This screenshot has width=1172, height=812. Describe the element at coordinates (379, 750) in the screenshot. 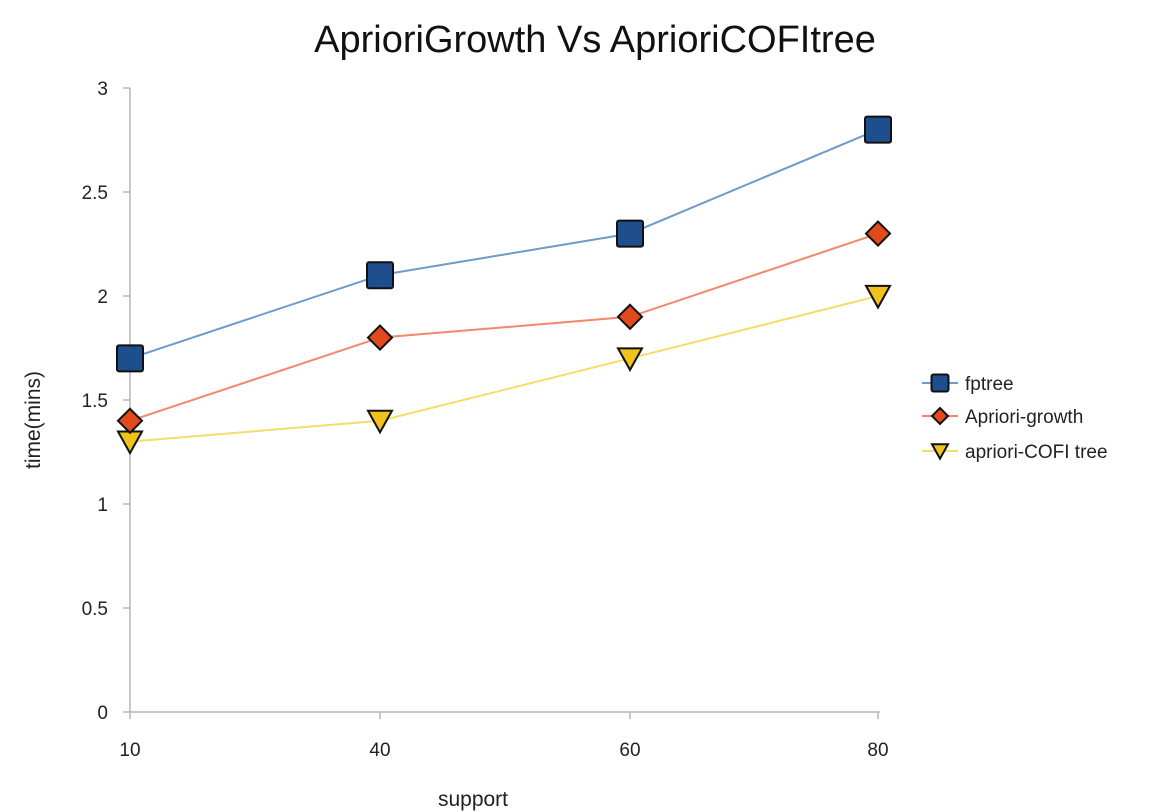

I see `x-tick-label: 40` at that location.